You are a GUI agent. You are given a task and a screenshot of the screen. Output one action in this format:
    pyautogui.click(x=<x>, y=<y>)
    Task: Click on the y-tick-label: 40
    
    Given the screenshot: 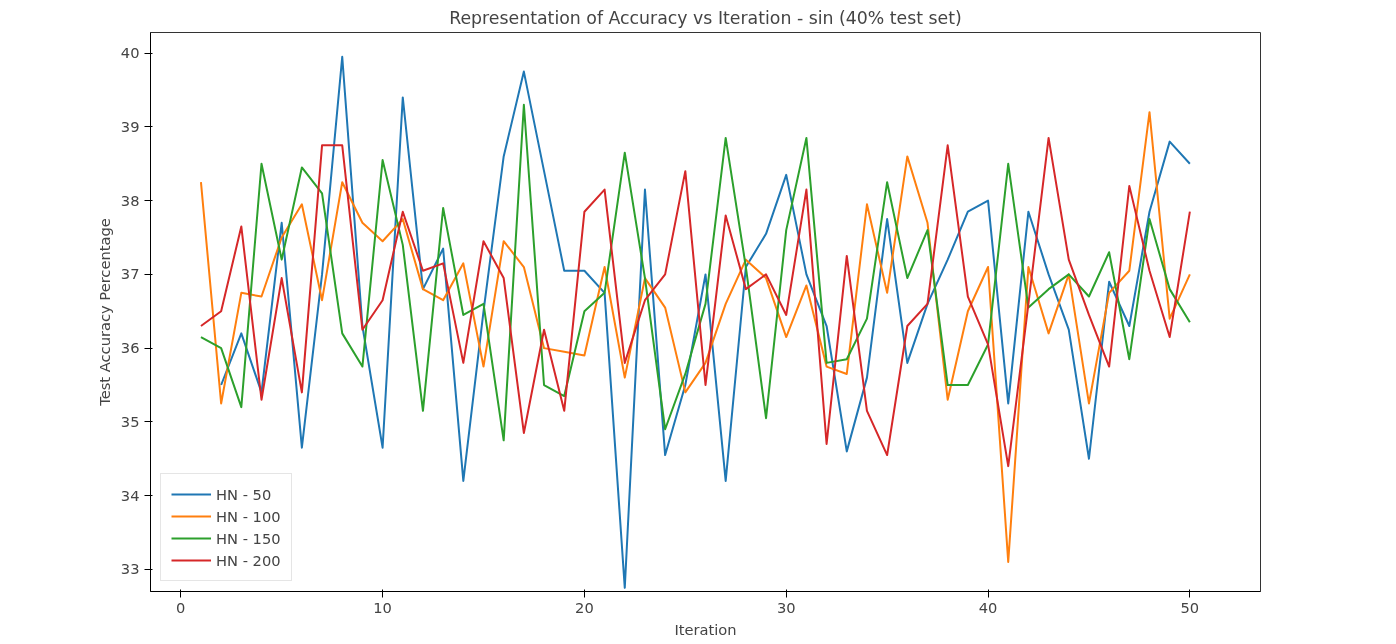 What is the action you would take?
    pyautogui.click(x=130, y=53)
    